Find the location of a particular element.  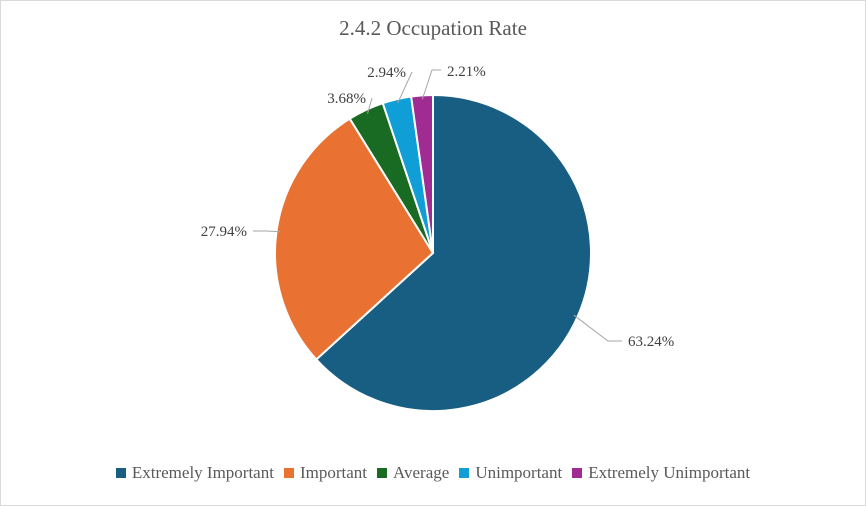

legend-label: Important is located at coordinates (333, 472).